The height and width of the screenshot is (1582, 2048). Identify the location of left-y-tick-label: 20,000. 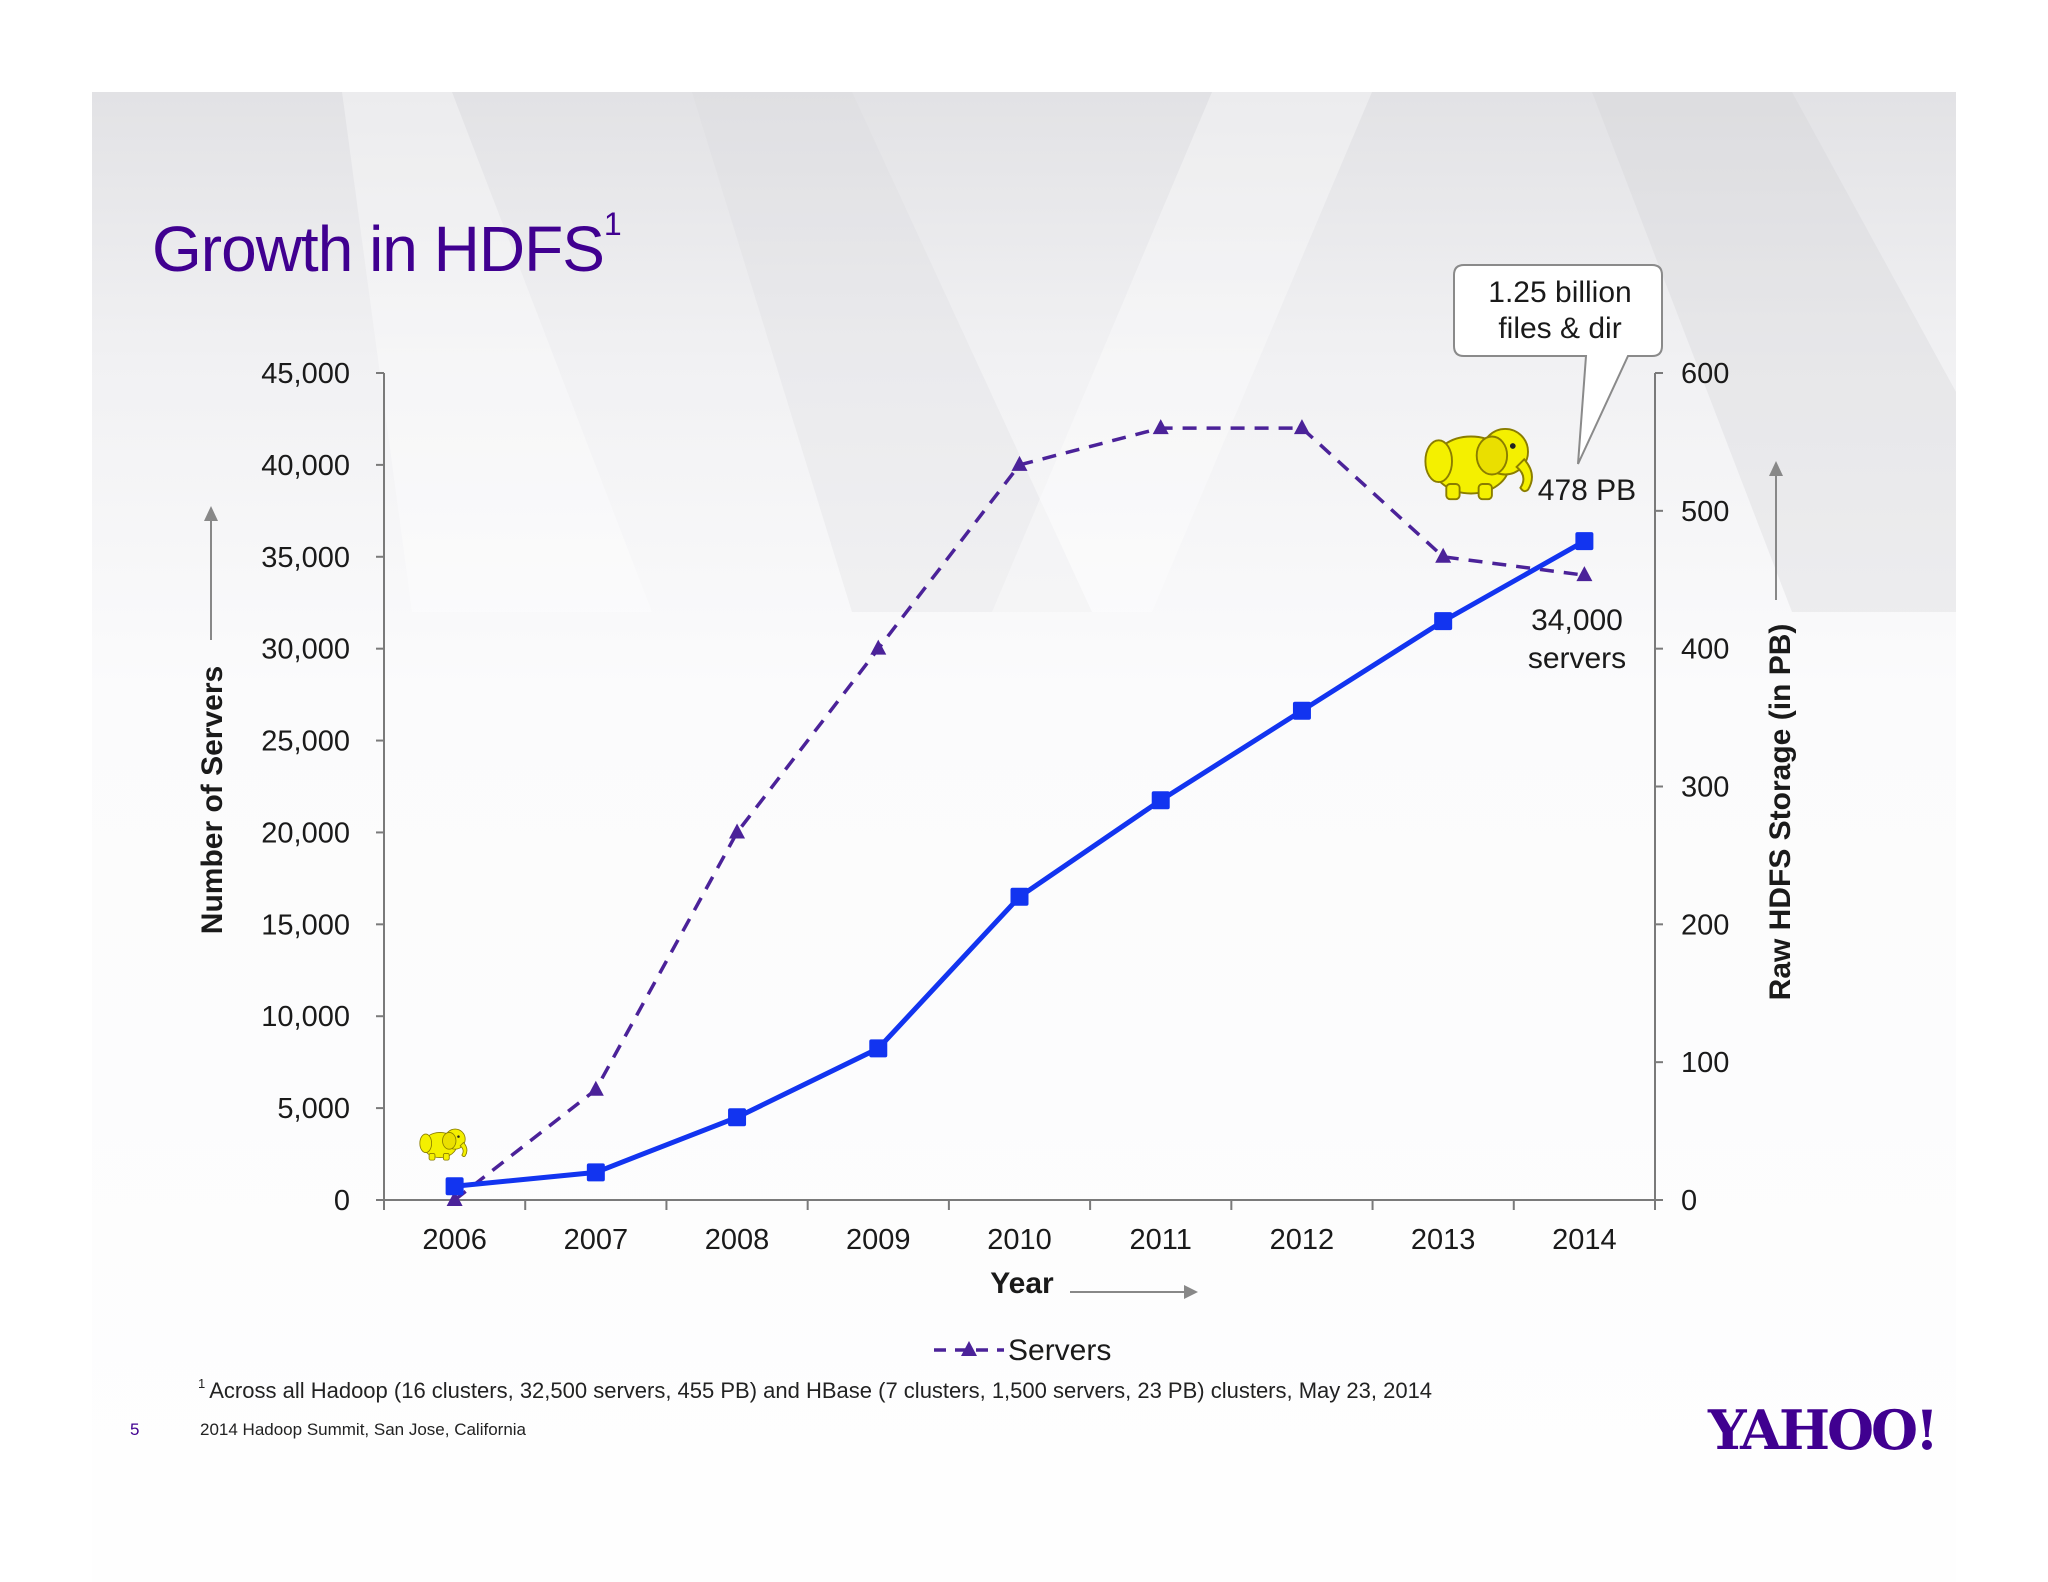
(305, 833).